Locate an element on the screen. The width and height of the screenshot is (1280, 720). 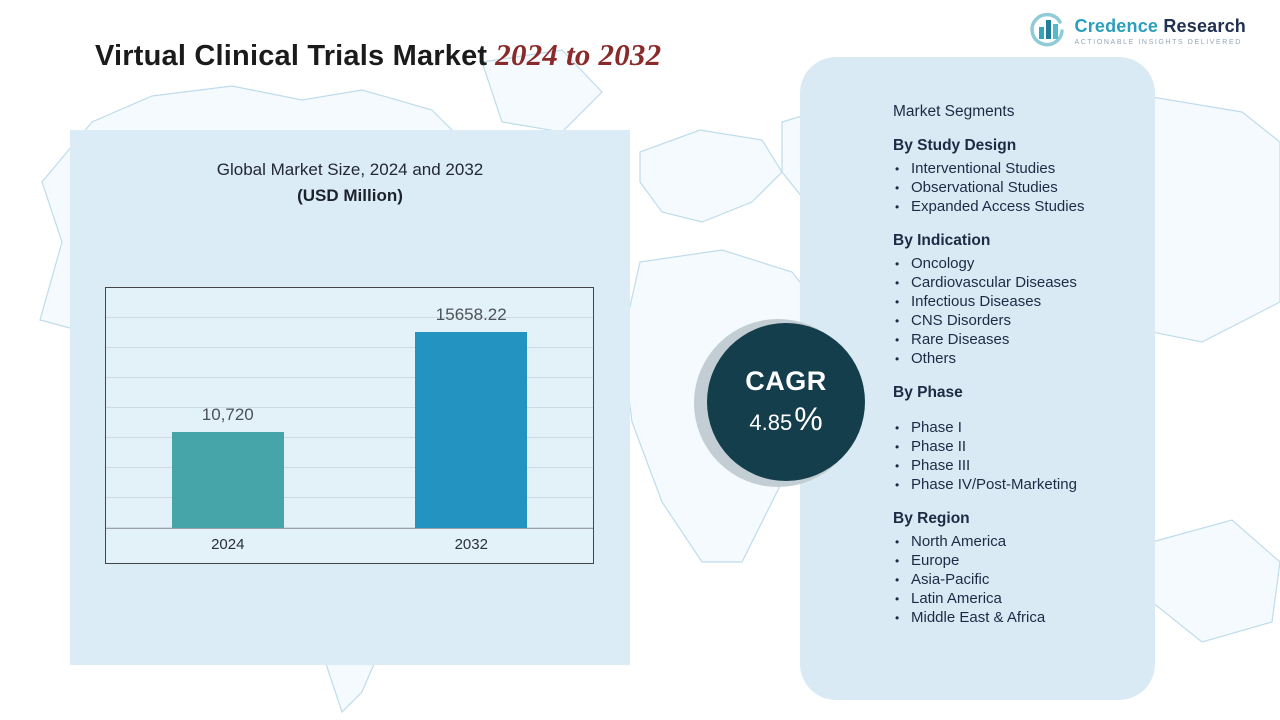
map-europe is located at coordinates (711, 176).